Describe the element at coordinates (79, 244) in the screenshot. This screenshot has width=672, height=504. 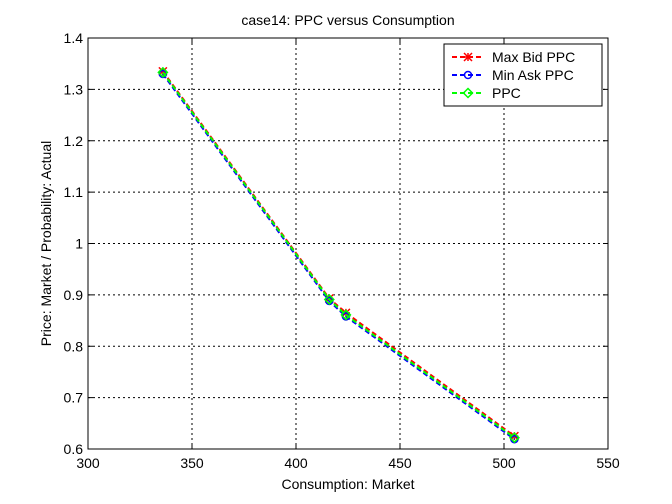
I see `y-tick-label: 1` at that location.